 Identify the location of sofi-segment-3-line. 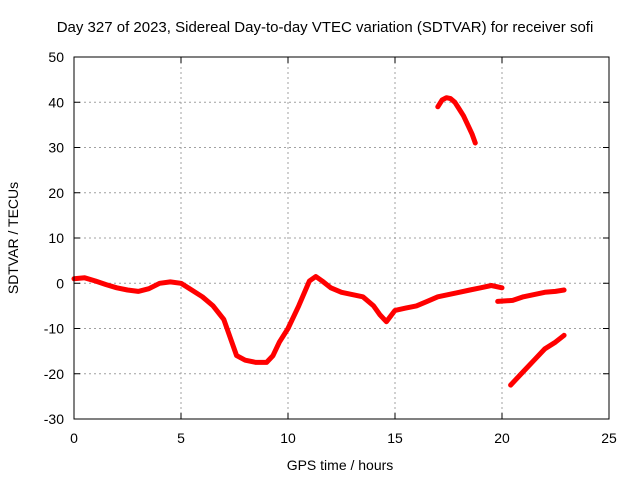
(537, 360).